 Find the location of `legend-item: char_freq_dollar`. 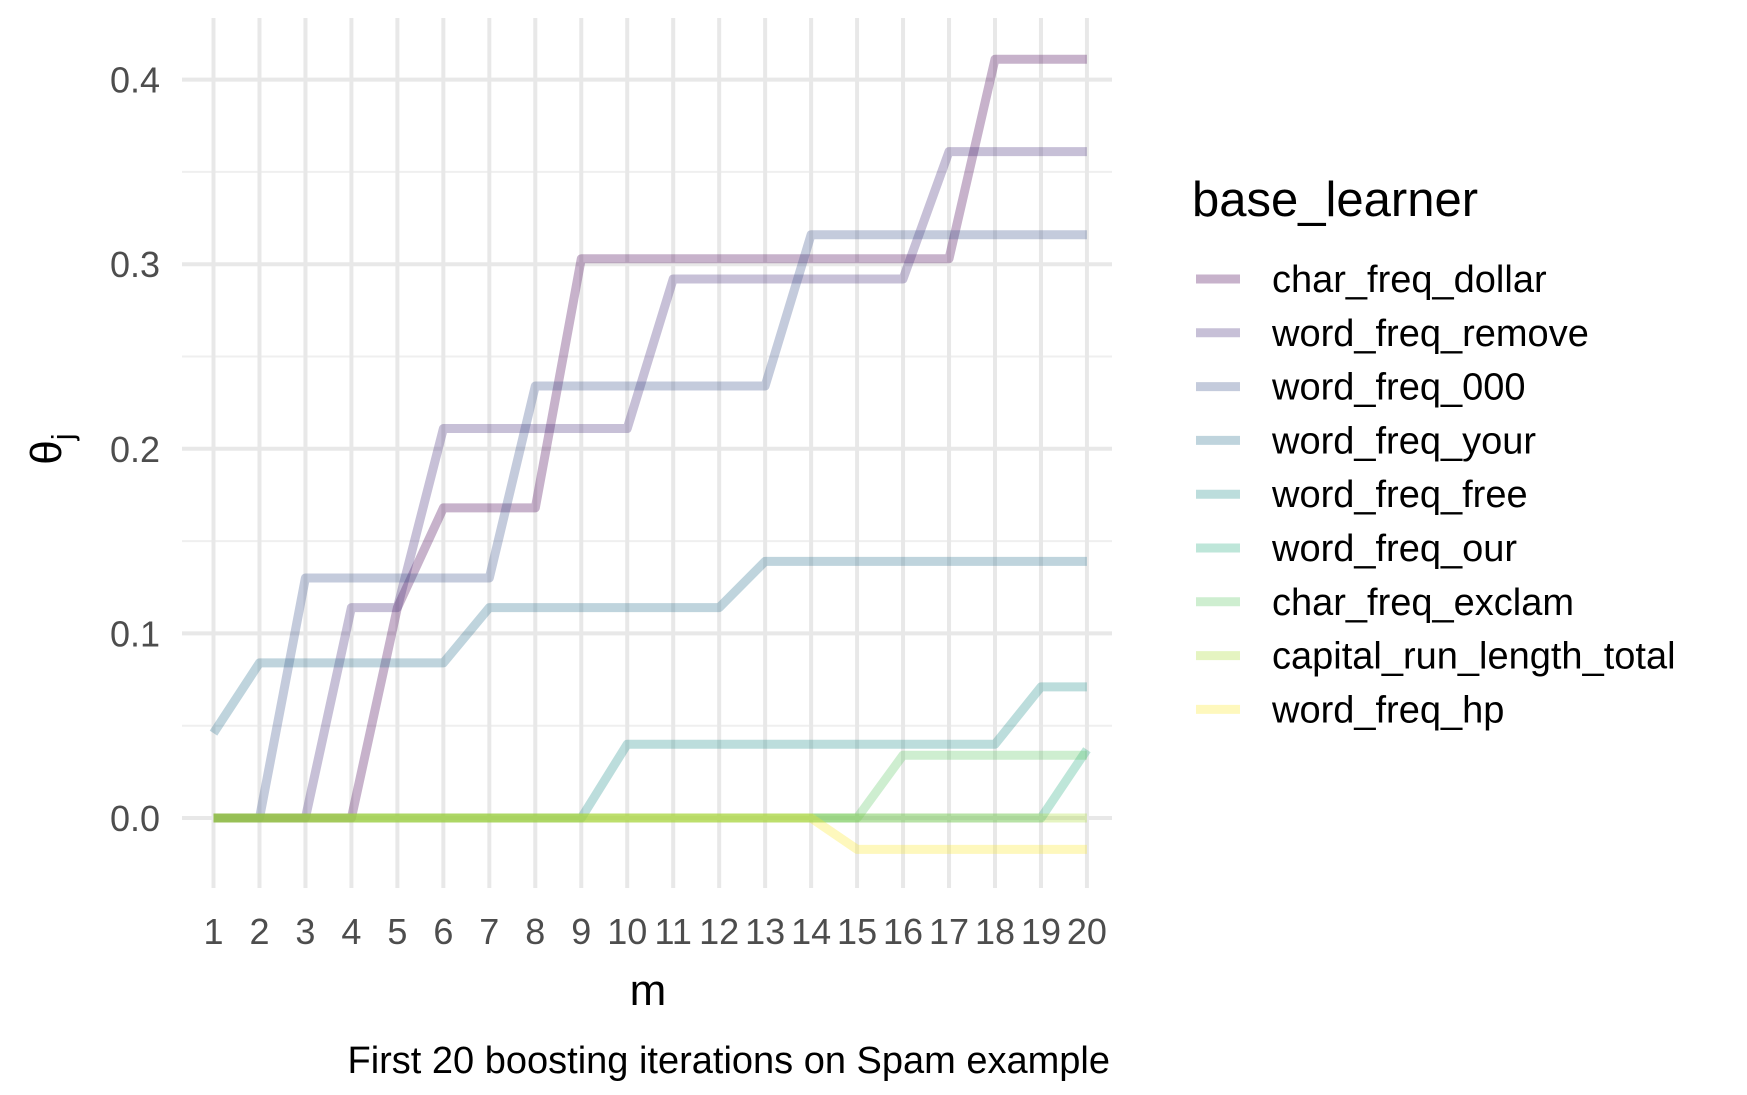

legend-item: char_freq_dollar is located at coordinates (1371, 280).